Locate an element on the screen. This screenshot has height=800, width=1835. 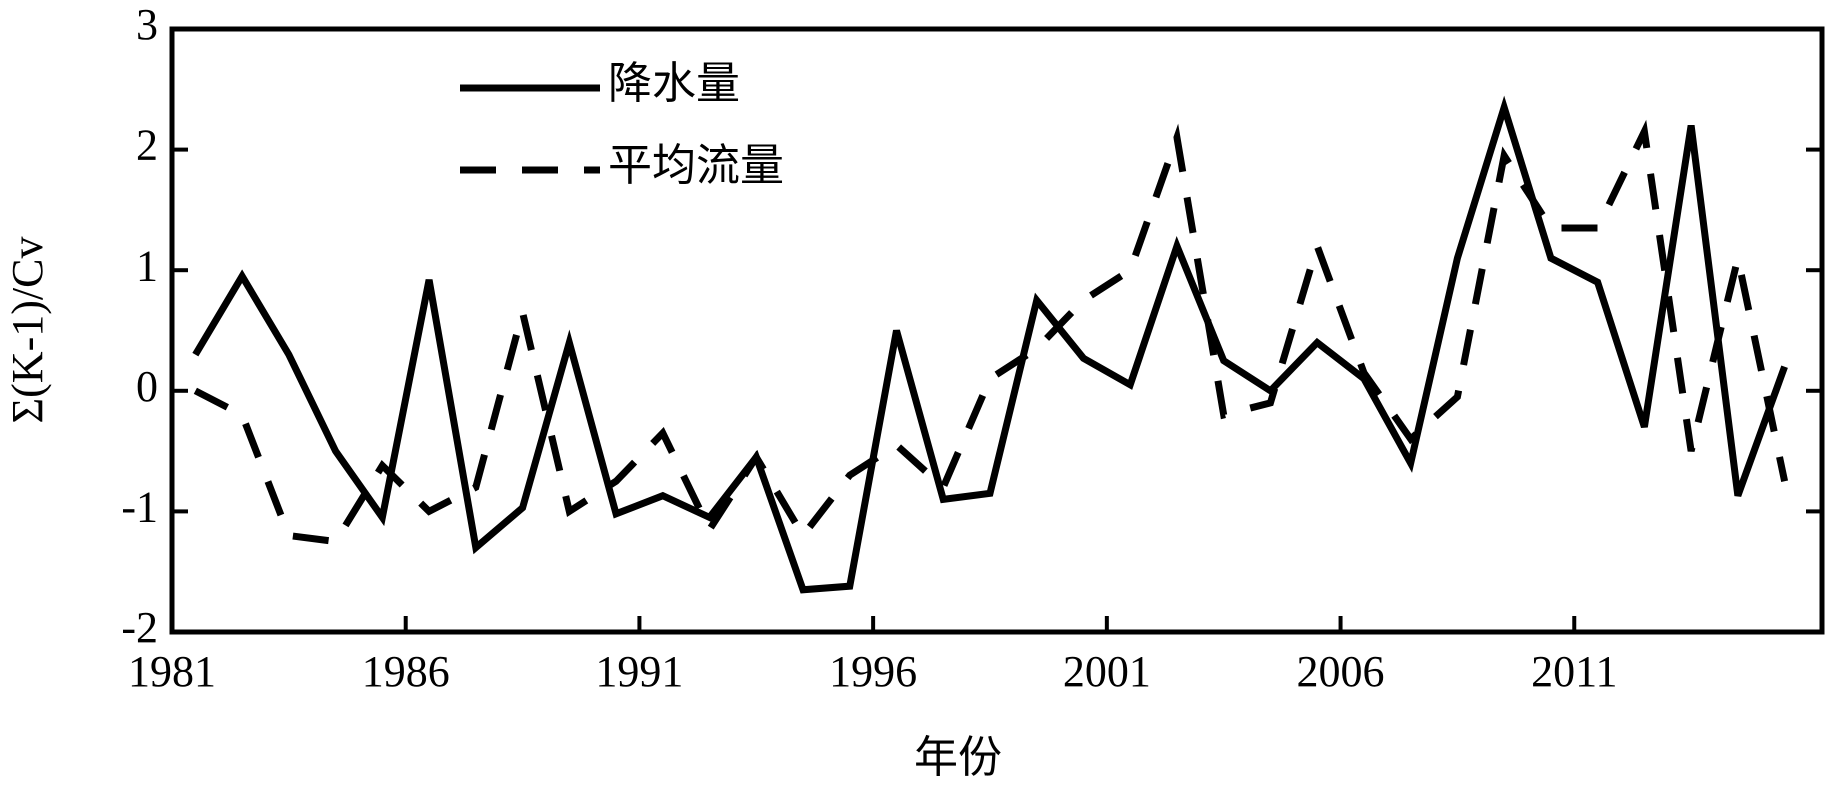
y-tick-label: 0 is located at coordinates (147, 386).